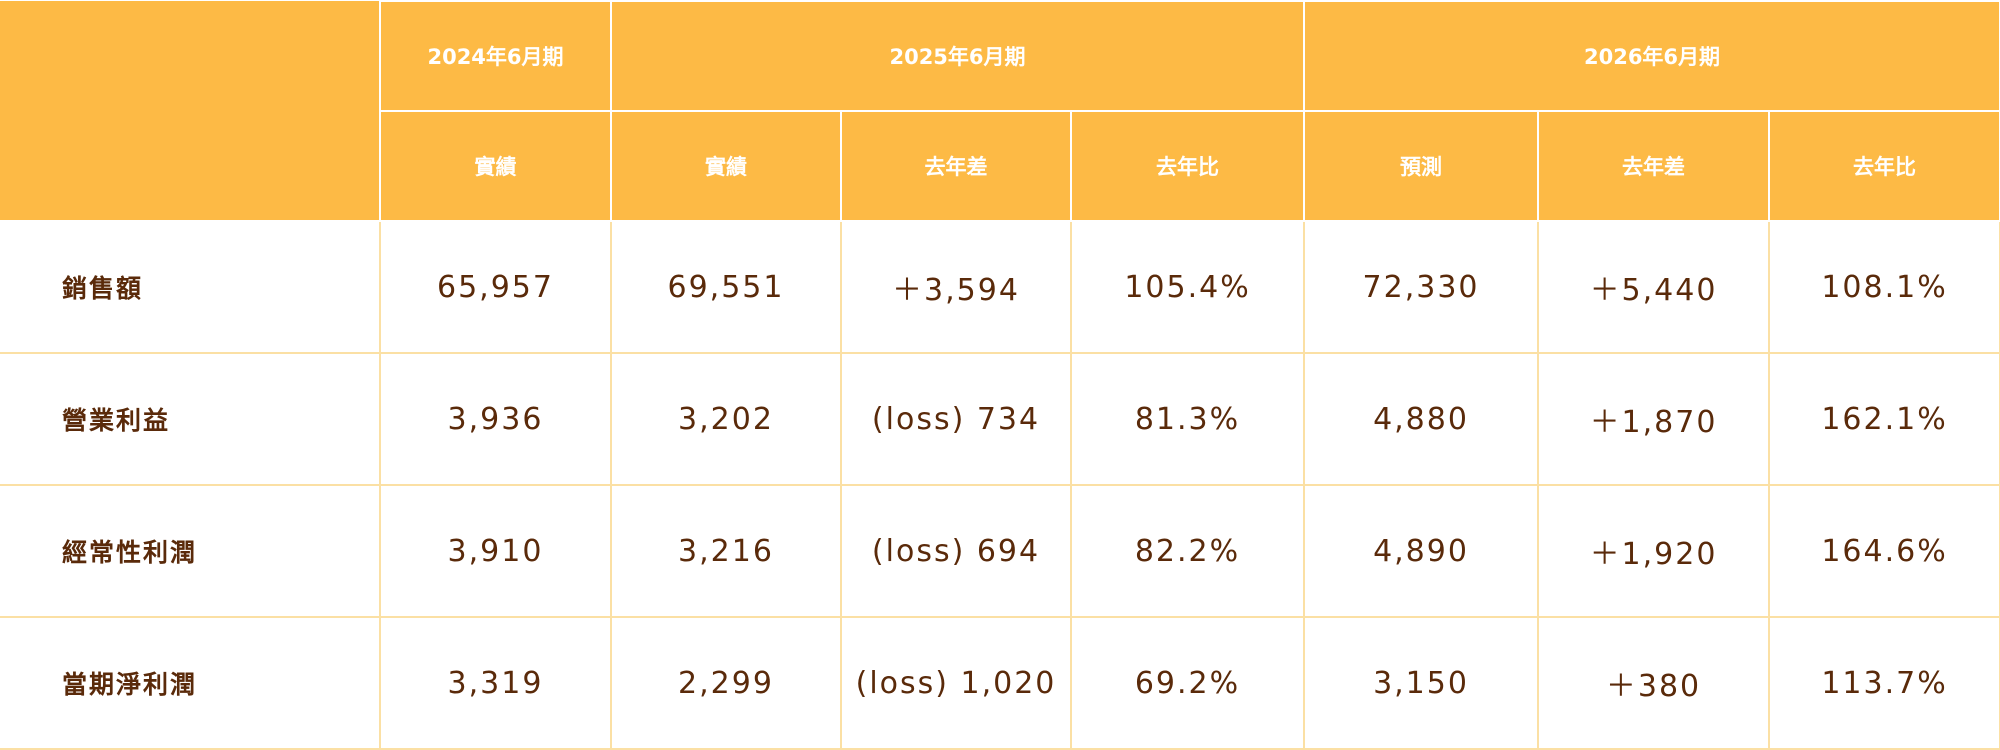  What do you see at coordinates (495, 287) in the screenshot?
I see `data-cell: 65,957` at bounding box center [495, 287].